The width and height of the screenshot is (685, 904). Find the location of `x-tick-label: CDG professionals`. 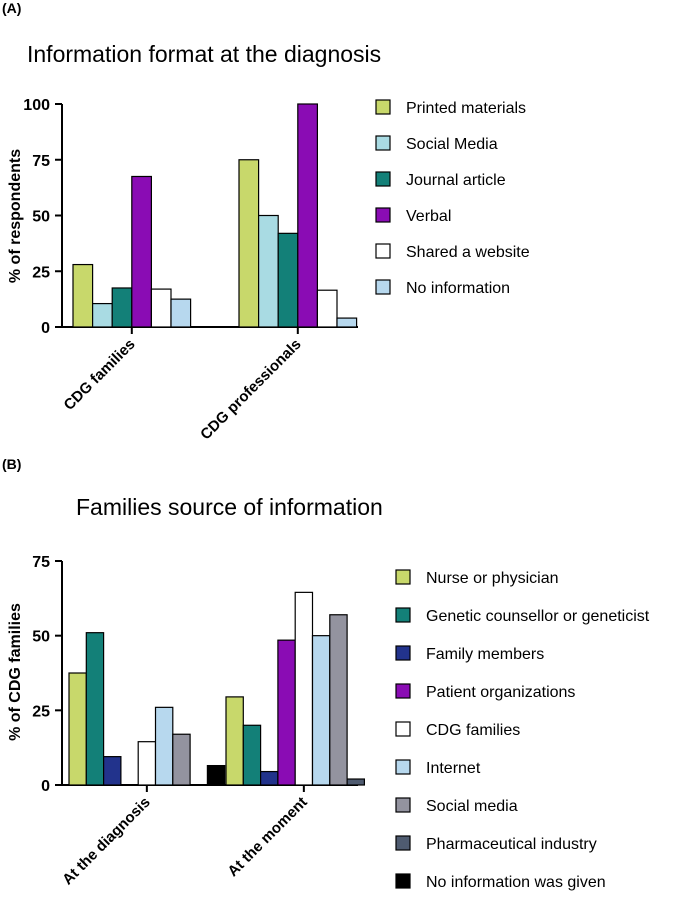

x-tick-label: CDG professionals is located at coordinates (251, 390).